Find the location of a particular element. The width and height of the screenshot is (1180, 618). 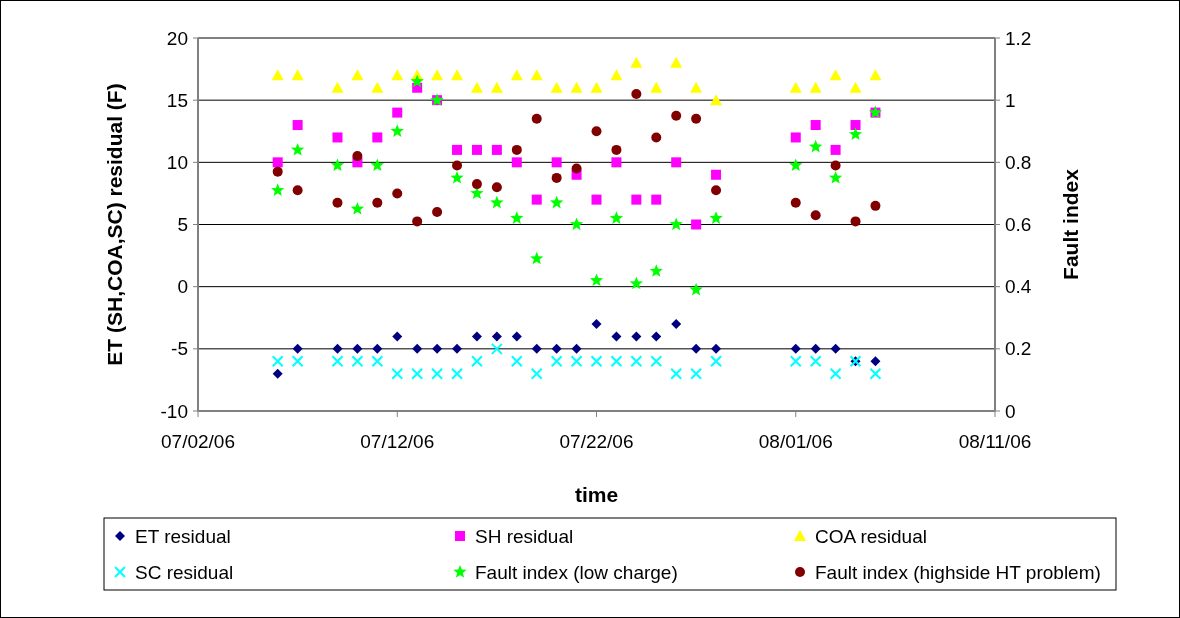

y2-tick-label: 1 is located at coordinates (1010, 100).